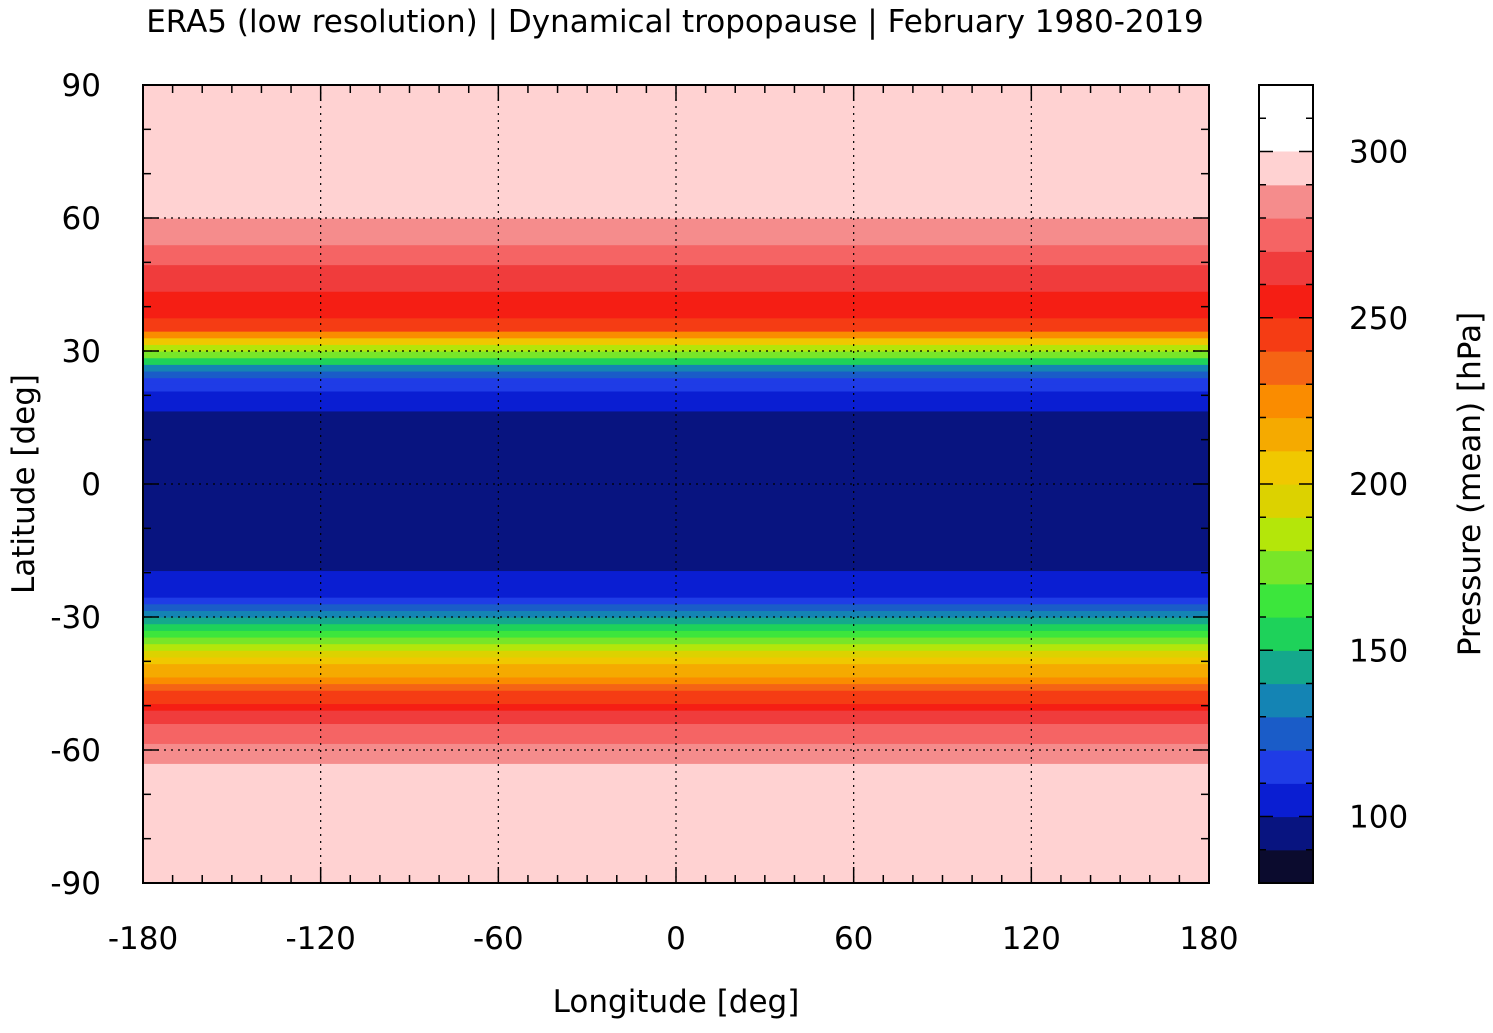 The image size is (1493, 1033). What do you see at coordinates (1378, 153) in the screenshot?
I see `colorbar-tick-label: 300` at bounding box center [1378, 153].